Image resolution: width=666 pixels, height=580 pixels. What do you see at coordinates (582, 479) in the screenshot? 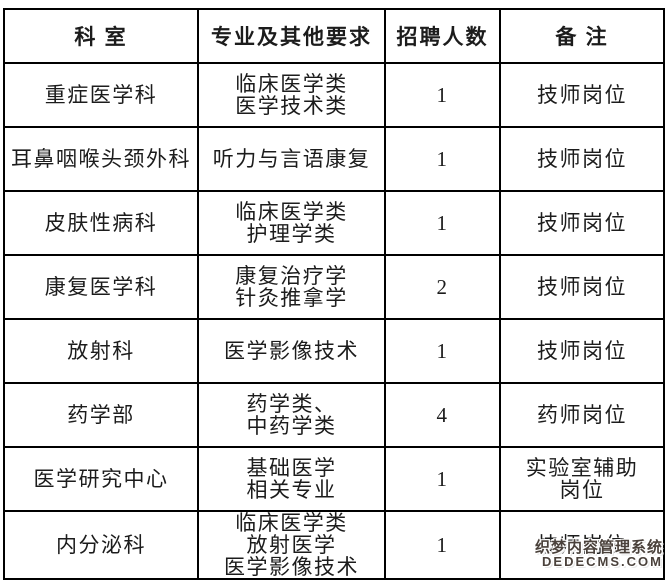
I see `cell-note: 实验室辅助 岗位` at bounding box center [582, 479].